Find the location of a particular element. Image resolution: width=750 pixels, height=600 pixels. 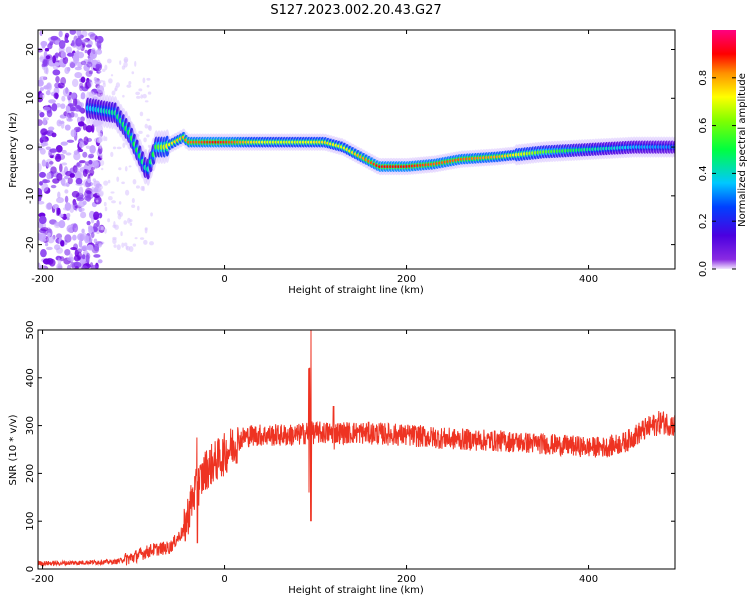

y-tick-label: -10 is located at coordinates (30, 196).